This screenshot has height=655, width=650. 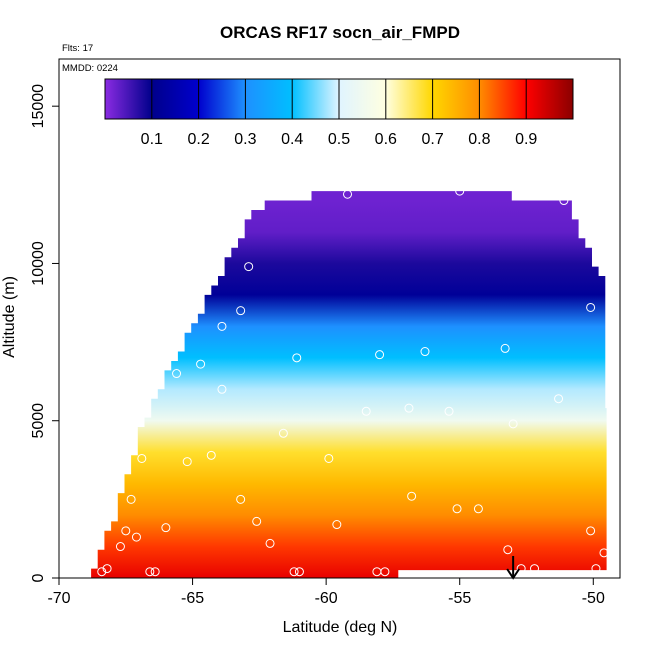 What do you see at coordinates (593, 598) in the screenshot?
I see `x-tick-label: -50` at bounding box center [593, 598].